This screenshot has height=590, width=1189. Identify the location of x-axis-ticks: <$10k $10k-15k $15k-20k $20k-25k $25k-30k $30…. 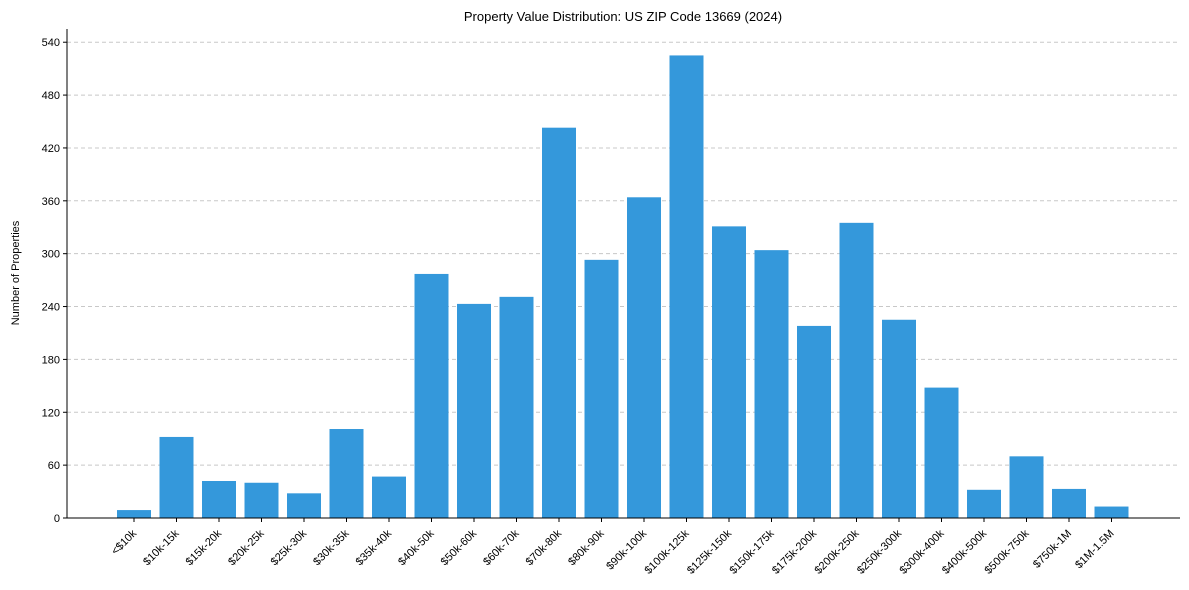
(613, 547).